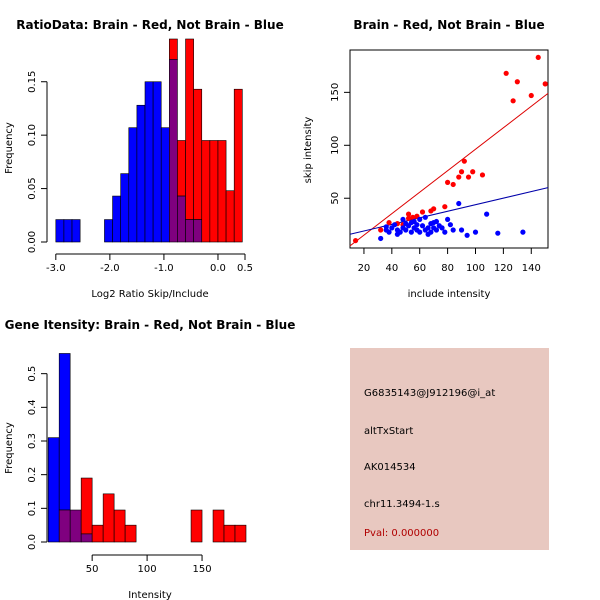 The height and width of the screenshot is (600, 600). Describe the element at coordinates (308, 150) in the screenshot. I see `scatter-ylabel: skip intensity` at that location.